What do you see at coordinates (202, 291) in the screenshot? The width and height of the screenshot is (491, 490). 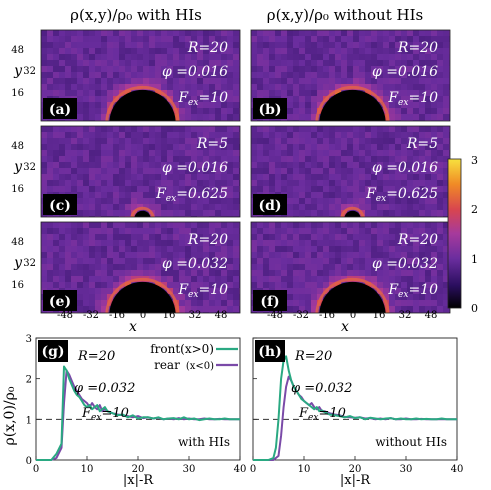 I see `annotation-F: Fex=10` at bounding box center [202, 291].